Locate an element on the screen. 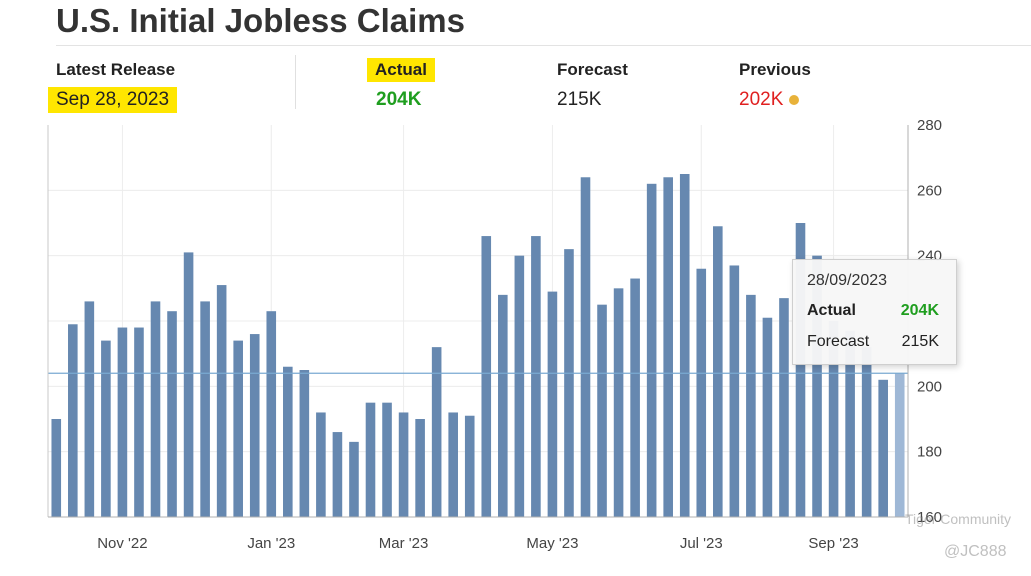 The height and width of the screenshot is (576, 1031). tooltip-actual-row: Actual 204K is located at coordinates (873, 311).